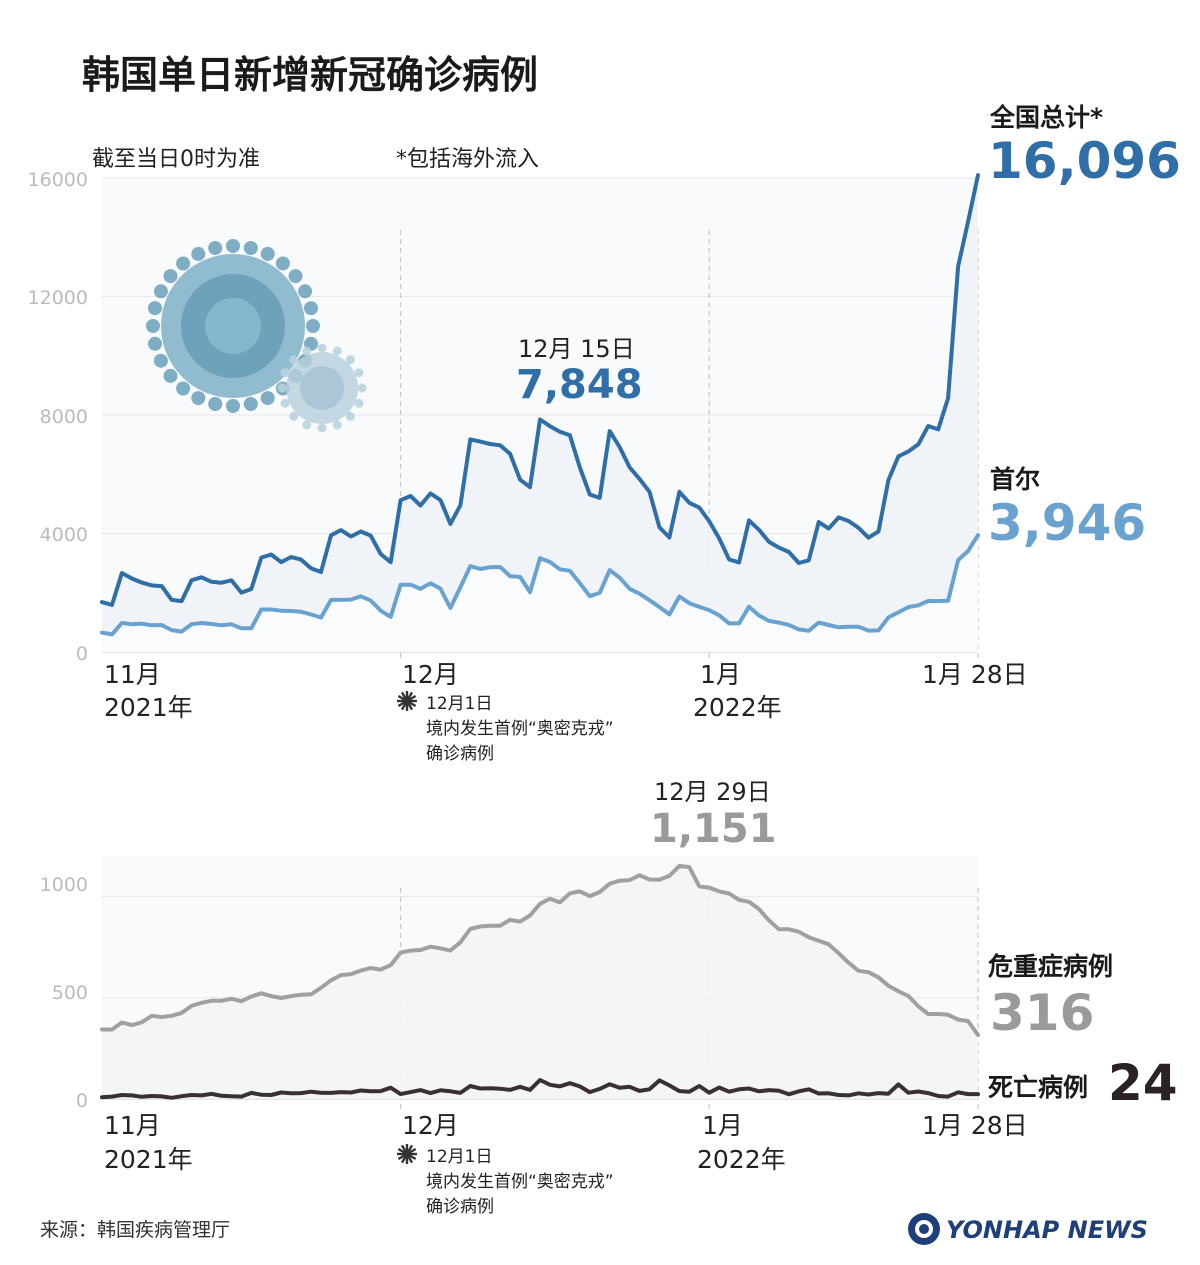 This screenshot has height=1265, width=1200. I want to click on y-tick-16000: 16000, so click(58, 180).